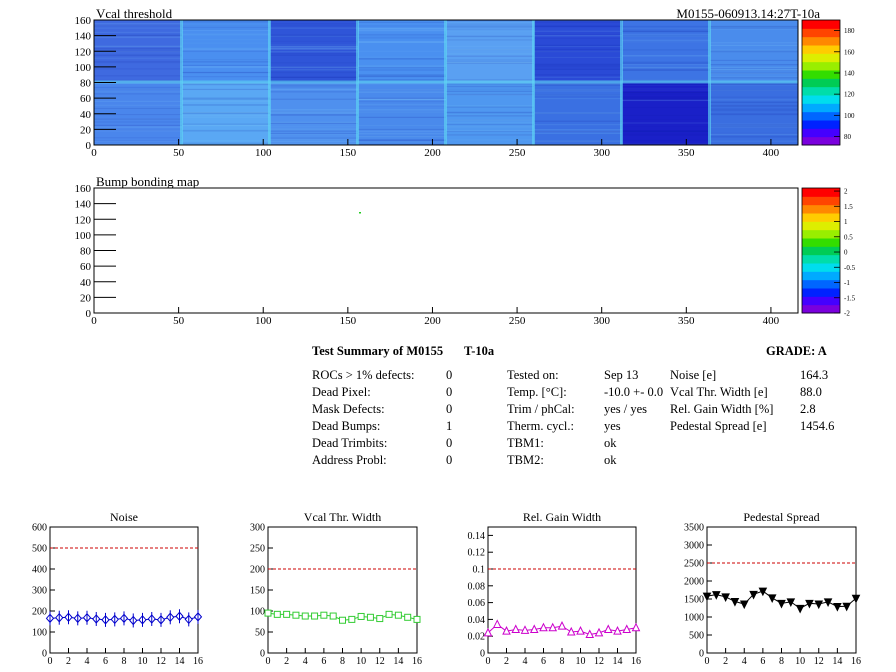  What do you see at coordinates (94, 153) in the screenshot?
I see `map-x-tick-label: 0` at bounding box center [94, 153].